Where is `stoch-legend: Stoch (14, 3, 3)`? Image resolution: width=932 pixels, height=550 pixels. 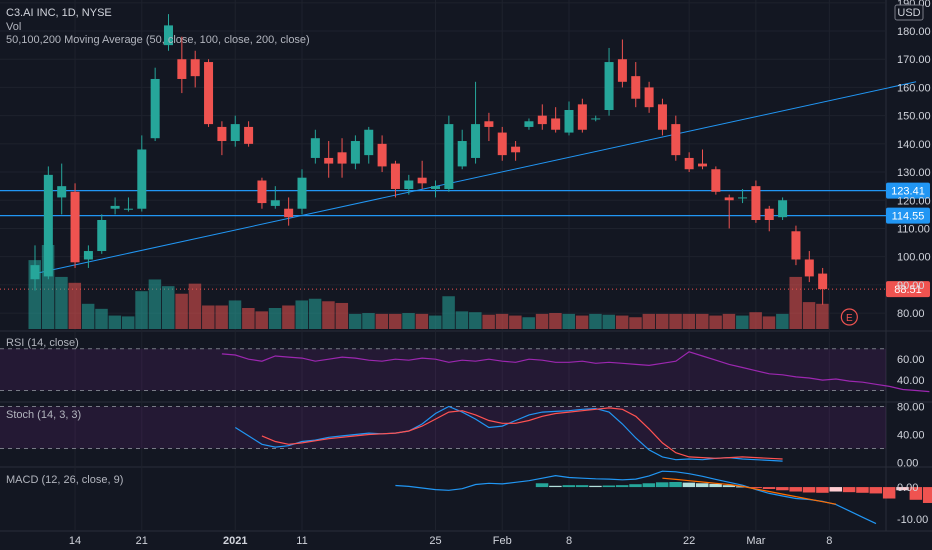
stoch-legend: Stoch (14, 3, 3) is located at coordinates (43, 415).